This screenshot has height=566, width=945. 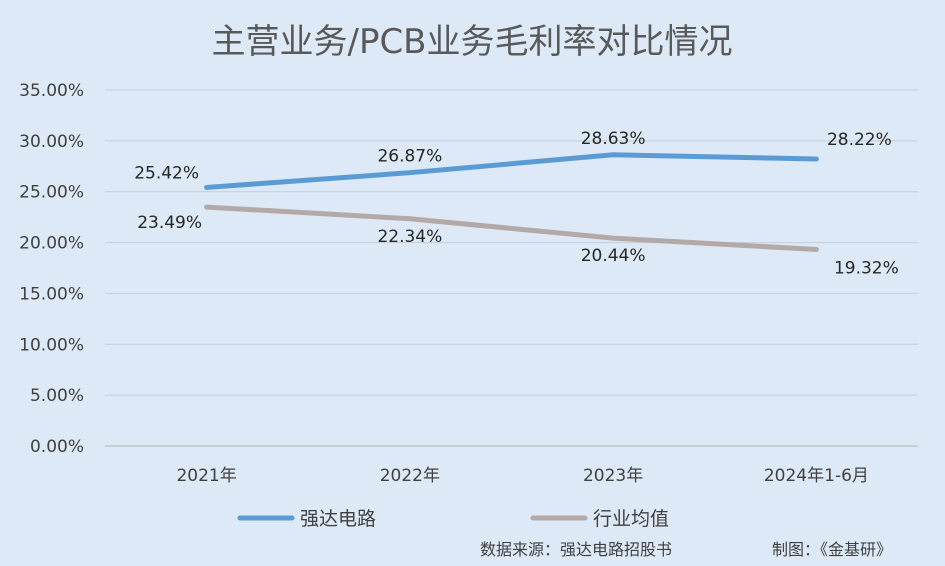 What do you see at coordinates (338, 519) in the screenshot?
I see `legend-label: 强达电路` at bounding box center [338, 519].